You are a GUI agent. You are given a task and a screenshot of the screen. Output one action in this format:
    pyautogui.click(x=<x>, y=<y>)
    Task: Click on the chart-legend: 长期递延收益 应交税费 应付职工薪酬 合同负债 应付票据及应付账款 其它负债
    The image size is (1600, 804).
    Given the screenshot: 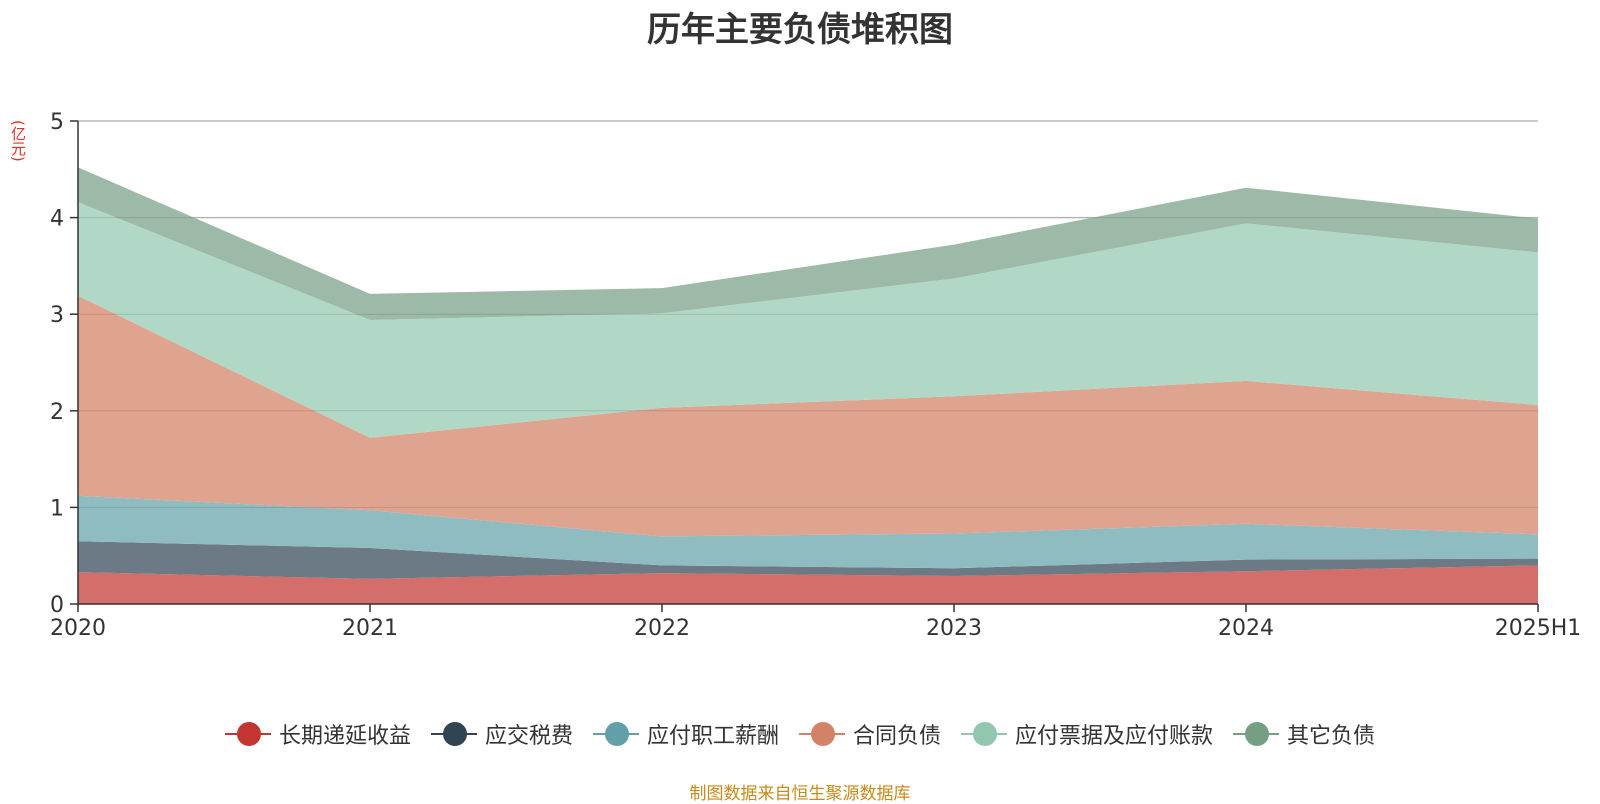 What is the action you would take?
    pyautogui.click(x=800, y=734)
    